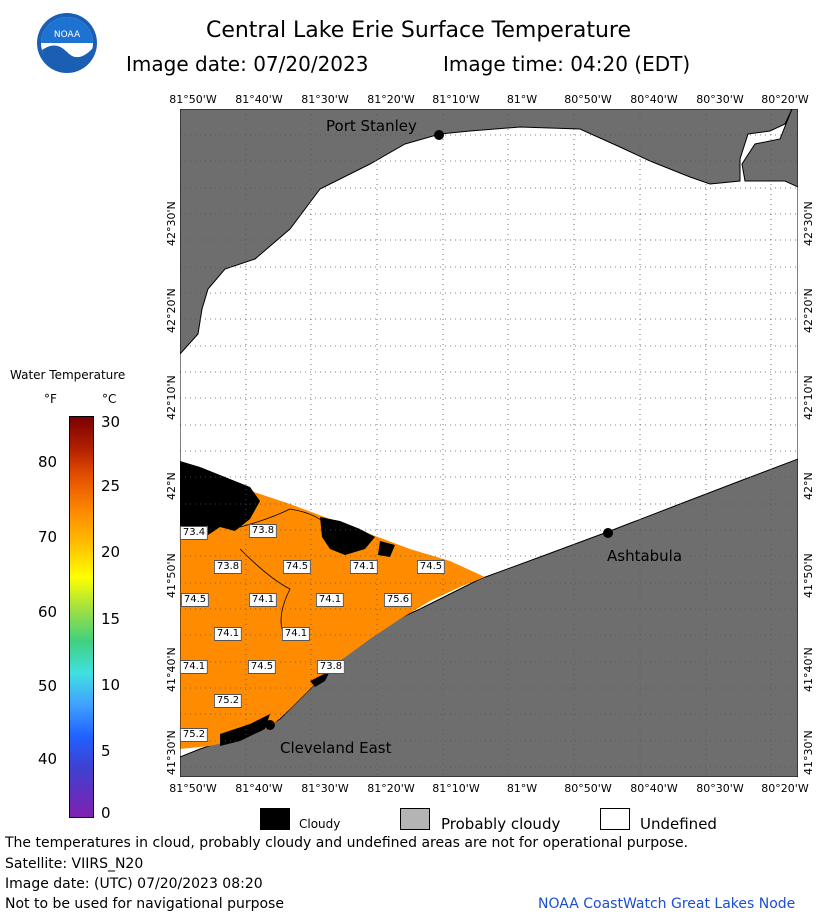 Image resolution: width=837 pixels, height=919 pixels. Describe the element at coordinates (111, 552) in the screenshot. I see `legend-c-tick: 20` at that location.